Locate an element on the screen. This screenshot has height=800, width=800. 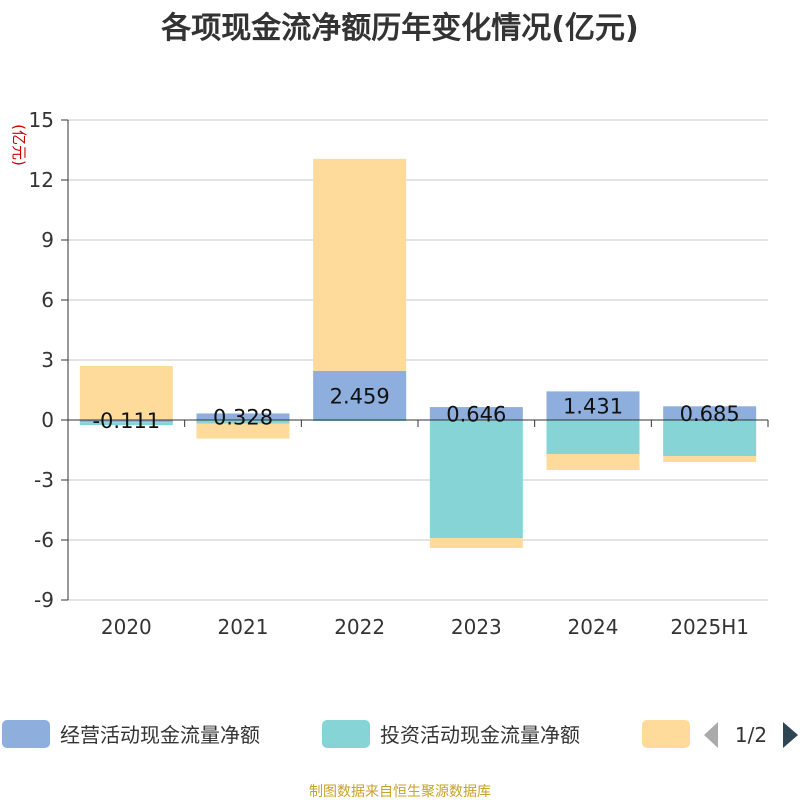
data-label: 2.459 is located at coordinates (360, 396).